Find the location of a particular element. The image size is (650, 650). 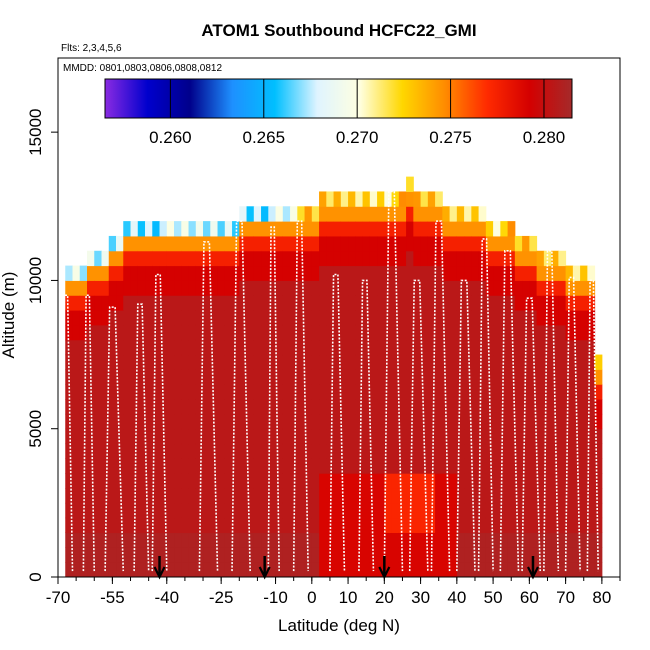

arrow-markers is located at coordinates (346, 568).